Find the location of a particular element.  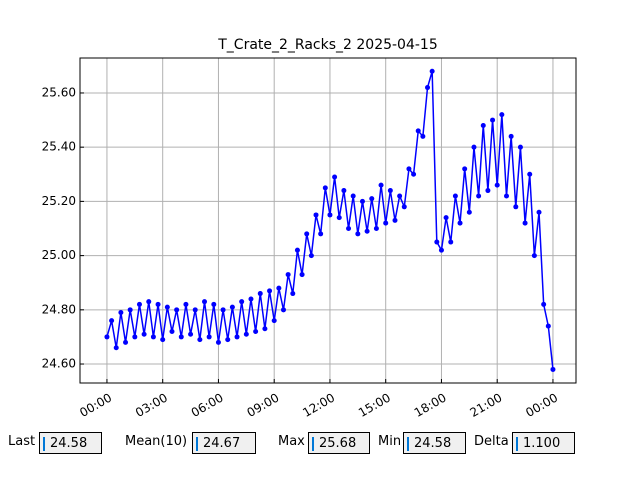

x-tick-label: 15:00 is located at coordinates (374, 405).